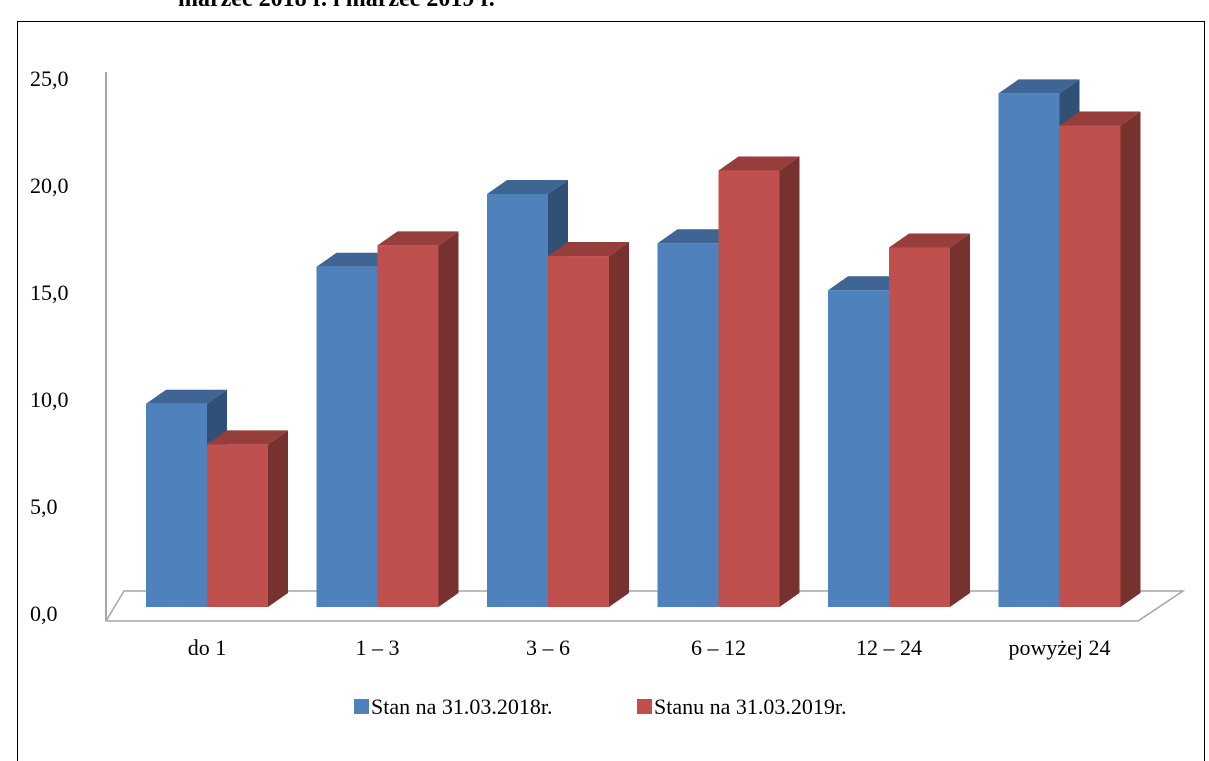 The width and height of the screenshot is (1209, 761). Describe the element at coordinates (1059, 647) in the screenshot. I see `x-tick-label: powyżej 24` at that location.